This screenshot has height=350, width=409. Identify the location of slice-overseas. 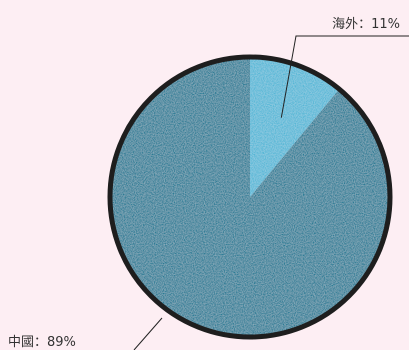
(295, 127).